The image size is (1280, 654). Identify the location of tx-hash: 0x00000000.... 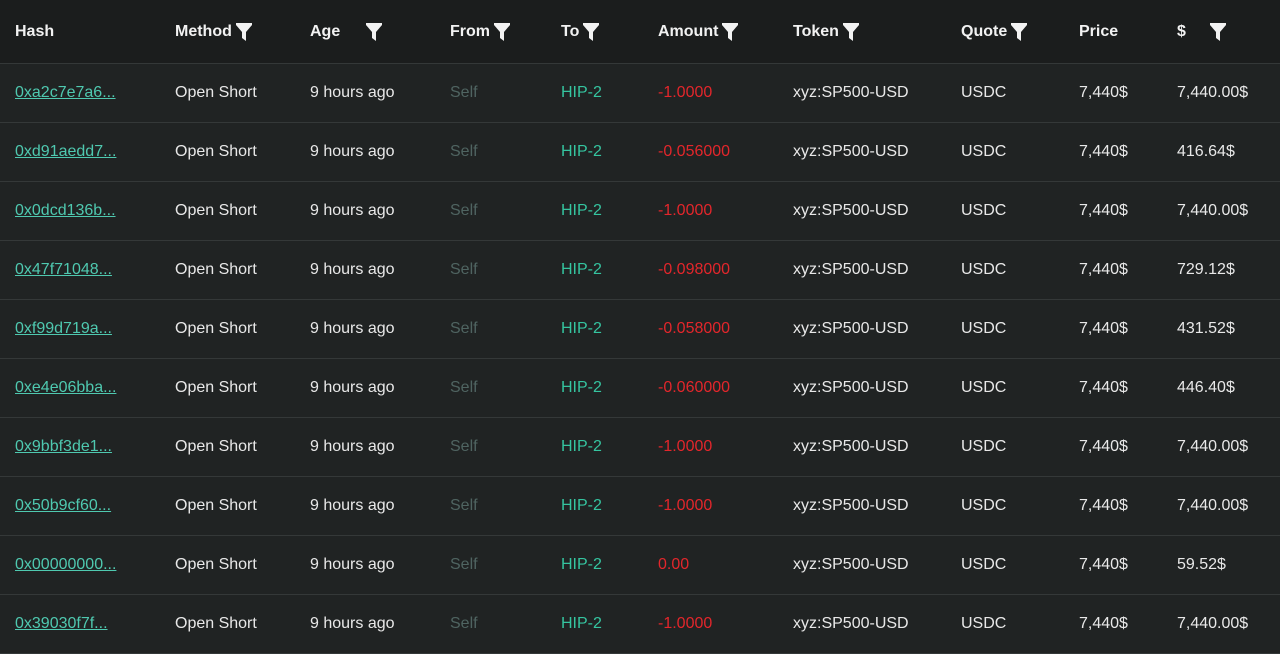
(66, 564).